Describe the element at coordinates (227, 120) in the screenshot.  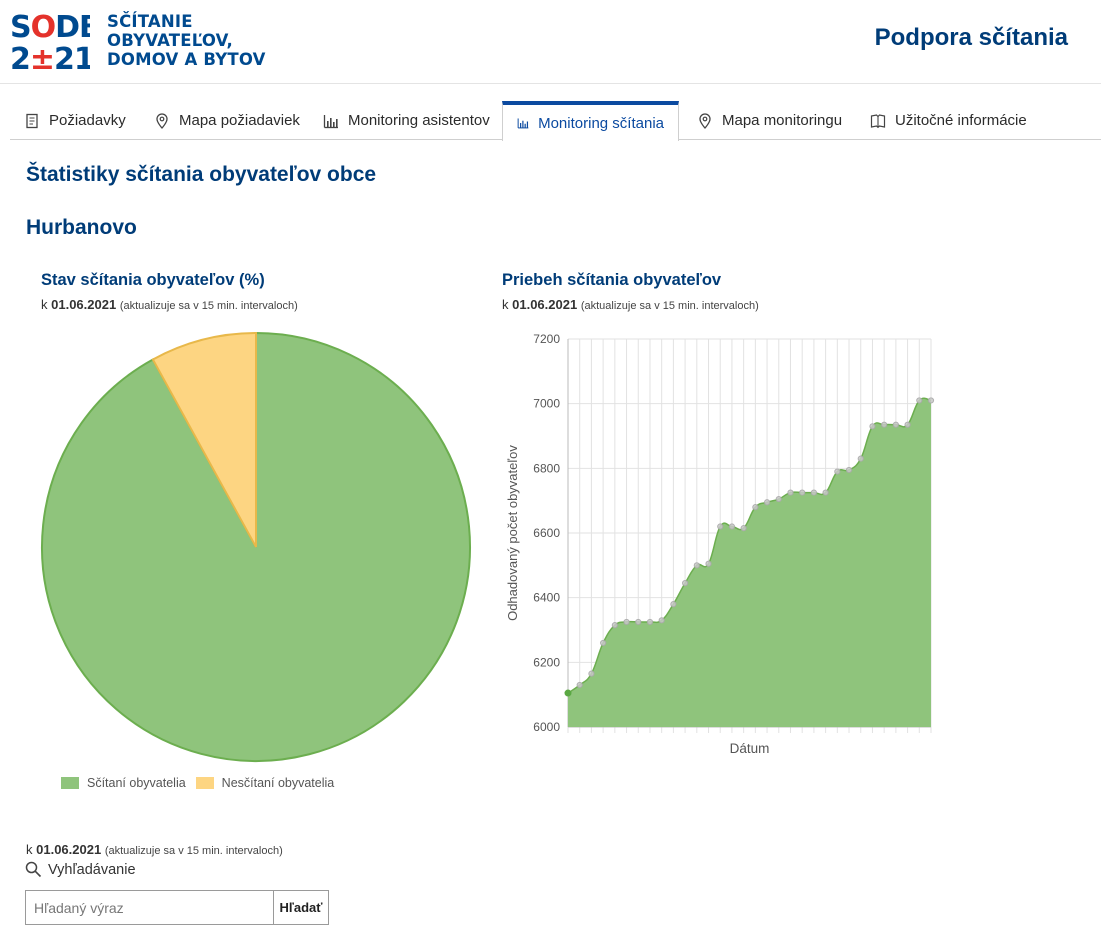
I see `tab-mapa-poziadaviek: Mapa požiadaviek` at that location.